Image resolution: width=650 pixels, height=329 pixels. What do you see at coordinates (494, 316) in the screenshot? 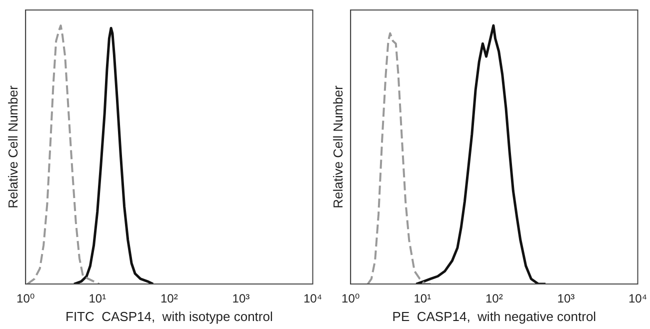
I see `x-axis-title: PE CASP14, with negative control` at bounding box center [494, 316].